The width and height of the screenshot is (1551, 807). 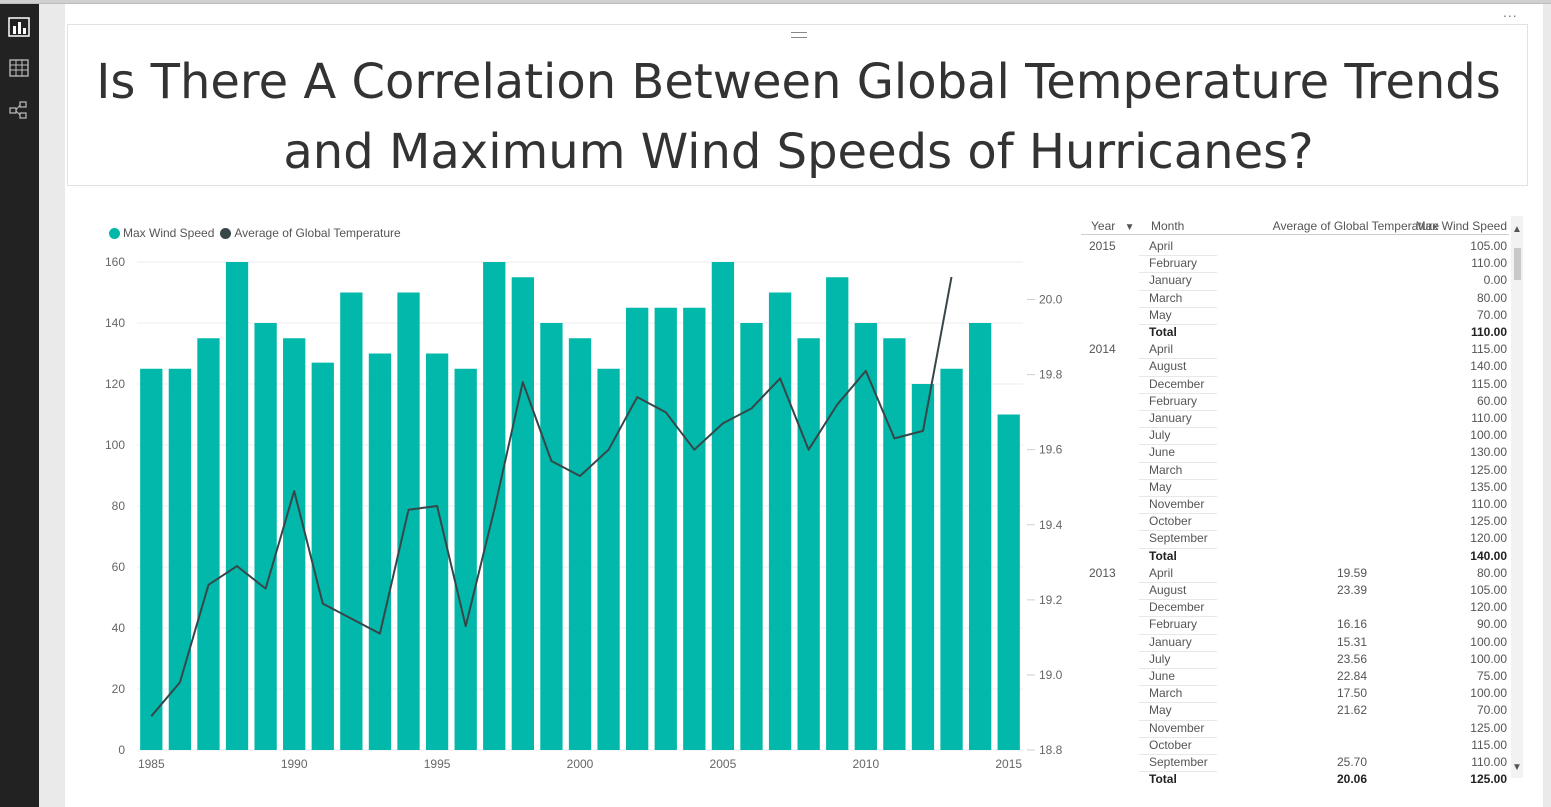 I want to click on data-view-icon, so click(x=19, y=68).